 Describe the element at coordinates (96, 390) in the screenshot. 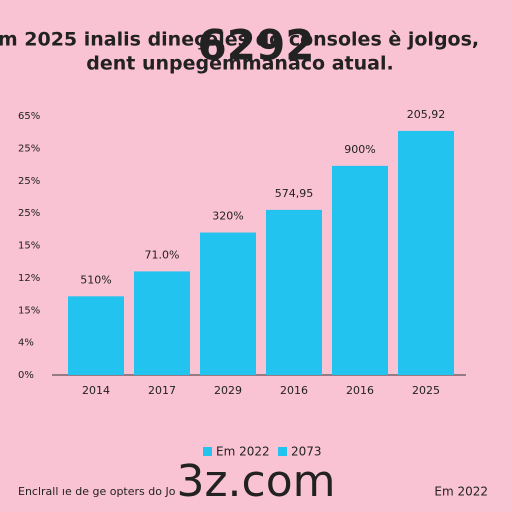

I see `x-tick-label: 2014` at that location.